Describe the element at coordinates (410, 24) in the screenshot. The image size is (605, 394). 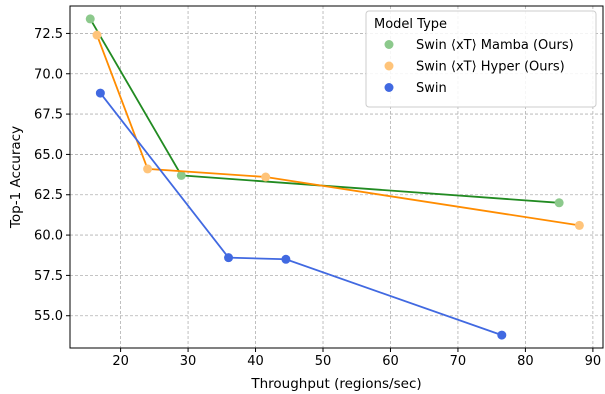
I see `legend-title: Model Type` at that location.